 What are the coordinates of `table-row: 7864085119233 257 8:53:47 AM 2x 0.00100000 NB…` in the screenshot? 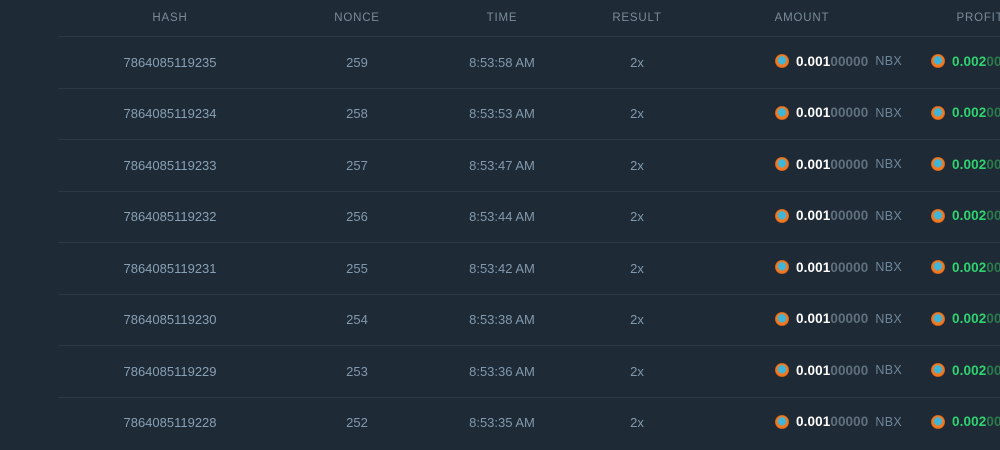 It's located at (500, 165).